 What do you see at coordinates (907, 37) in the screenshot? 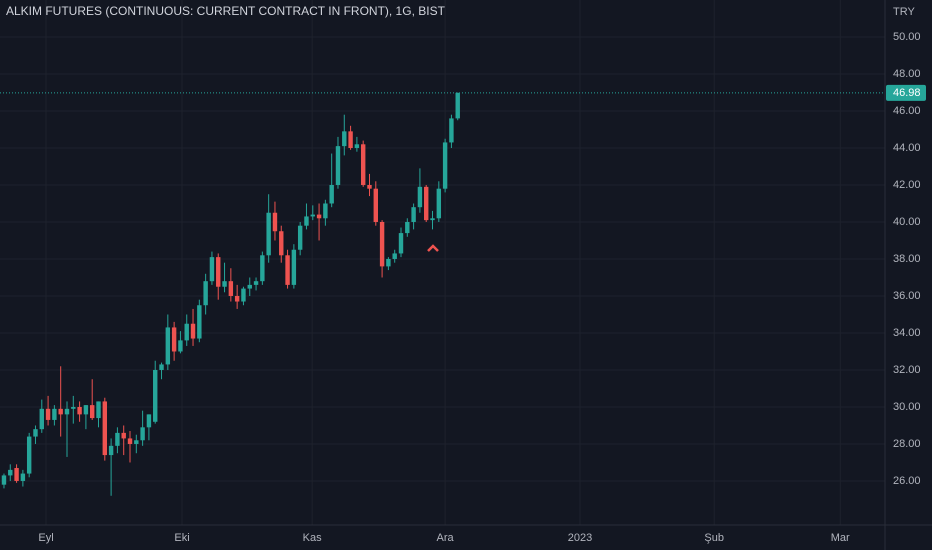
I see `y-tick-label: 50.00` at bounding box center [907, 37].